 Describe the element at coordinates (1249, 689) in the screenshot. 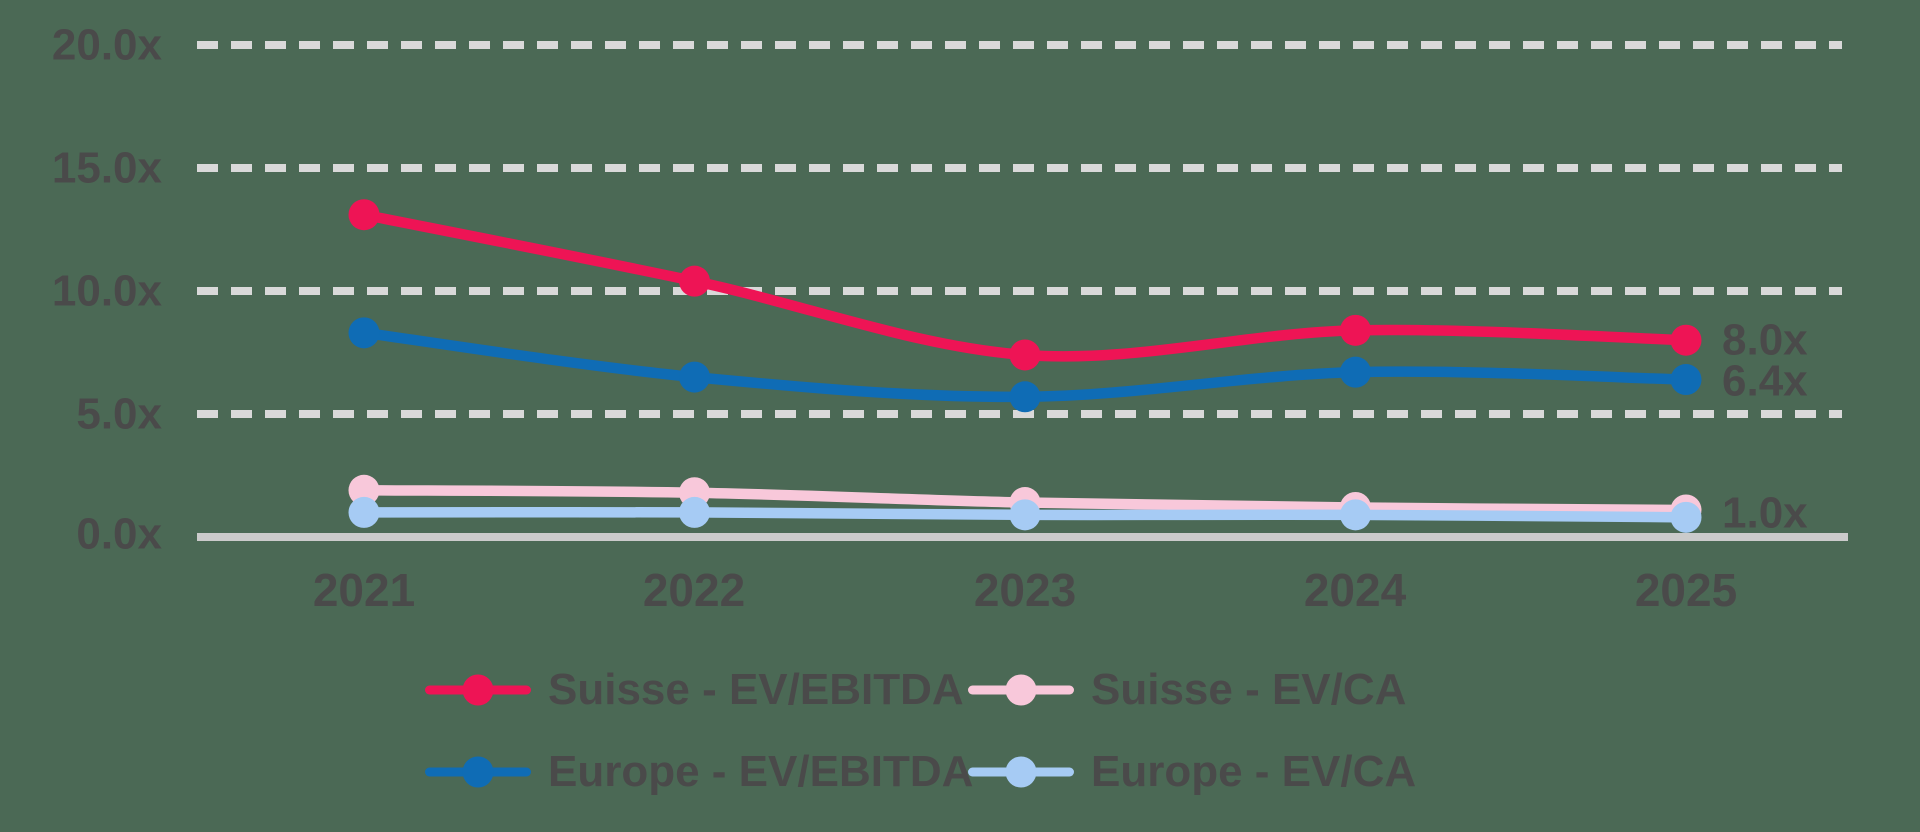

I see `legend-item-label: Suisse - EV/CA` at that location.